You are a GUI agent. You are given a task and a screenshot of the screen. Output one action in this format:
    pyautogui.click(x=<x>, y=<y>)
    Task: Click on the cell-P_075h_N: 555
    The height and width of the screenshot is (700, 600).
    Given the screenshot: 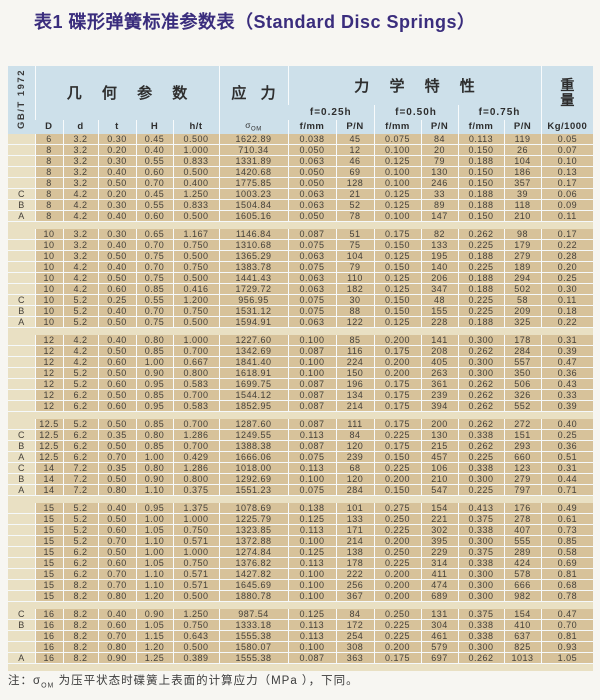 What is the action you would take?
    pyautogui.click(x=522, y=541)
    